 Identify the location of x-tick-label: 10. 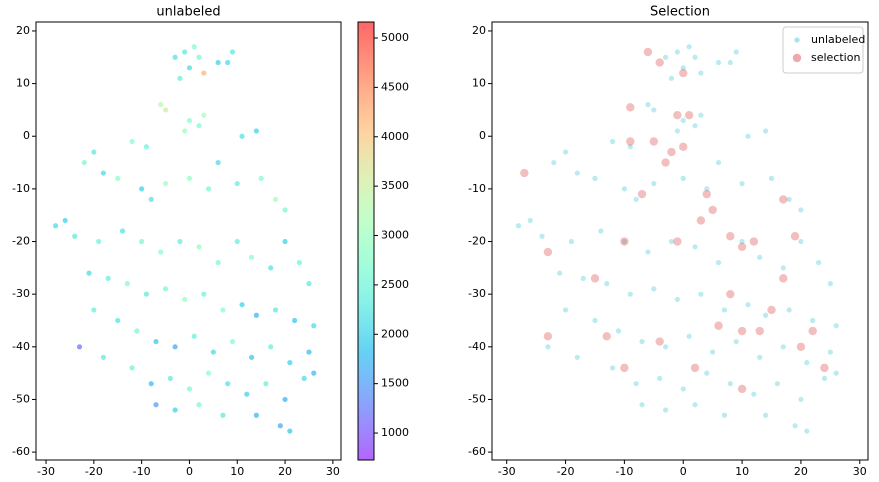
(237, 471).